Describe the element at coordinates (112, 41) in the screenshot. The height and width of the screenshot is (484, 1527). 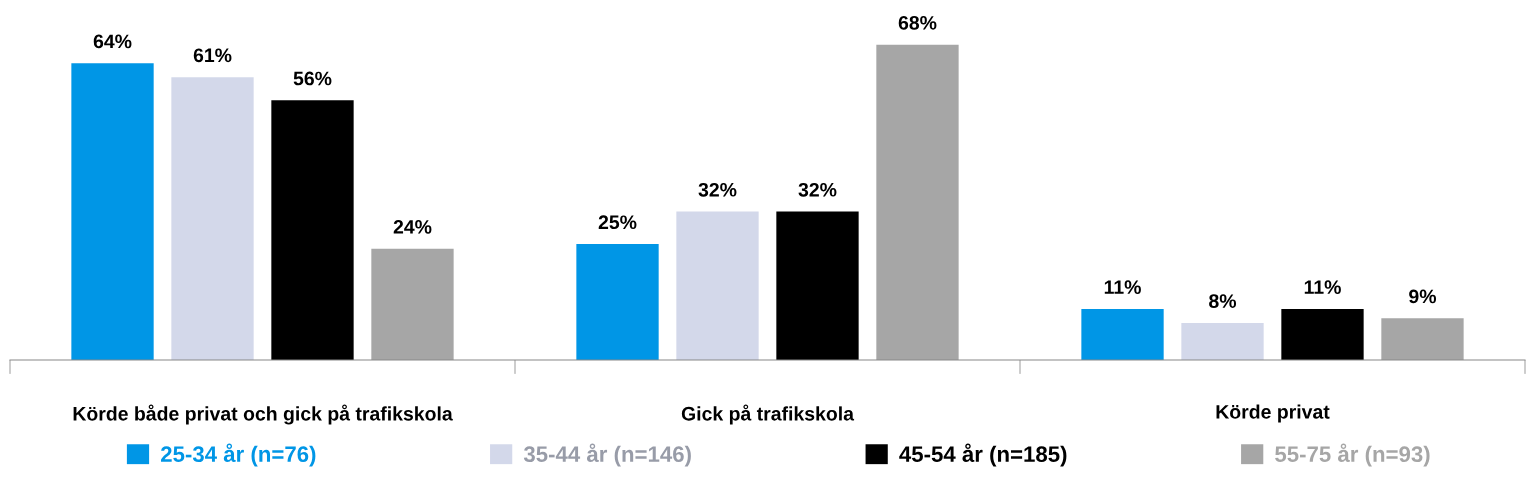
I see `data-label: 64%` at that location.